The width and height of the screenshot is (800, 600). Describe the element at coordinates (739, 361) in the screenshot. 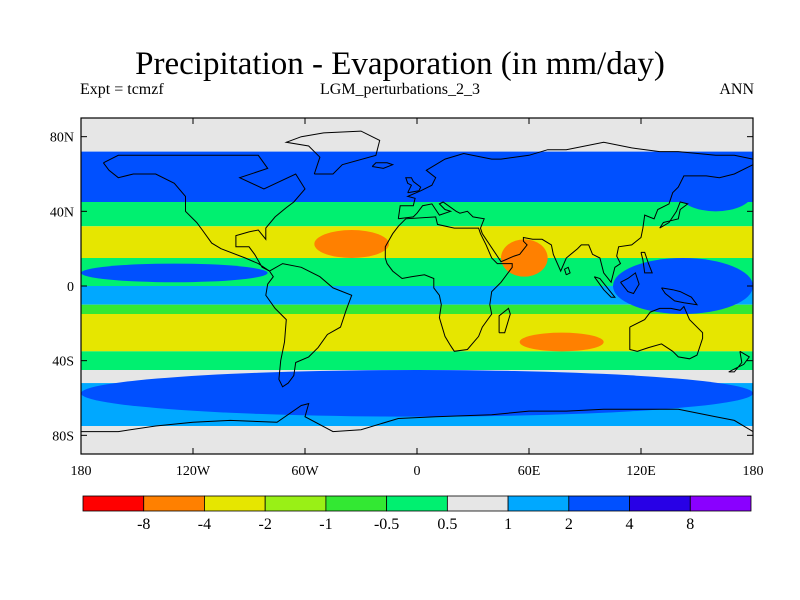

I see `coastline-new-zealand` at that location.